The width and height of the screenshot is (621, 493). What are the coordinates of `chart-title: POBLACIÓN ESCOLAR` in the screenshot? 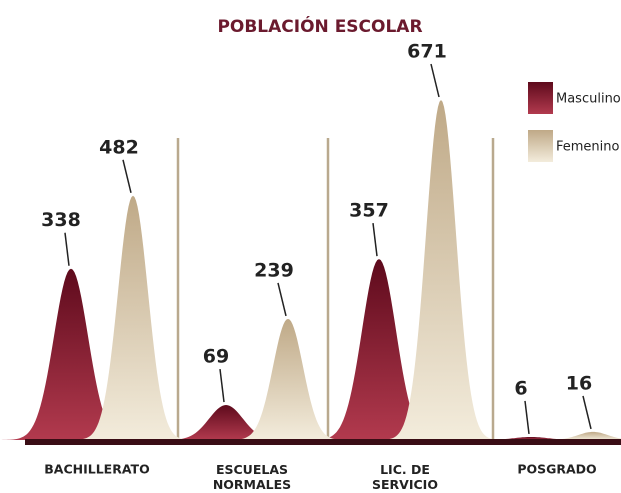 It's located at (319, 26).